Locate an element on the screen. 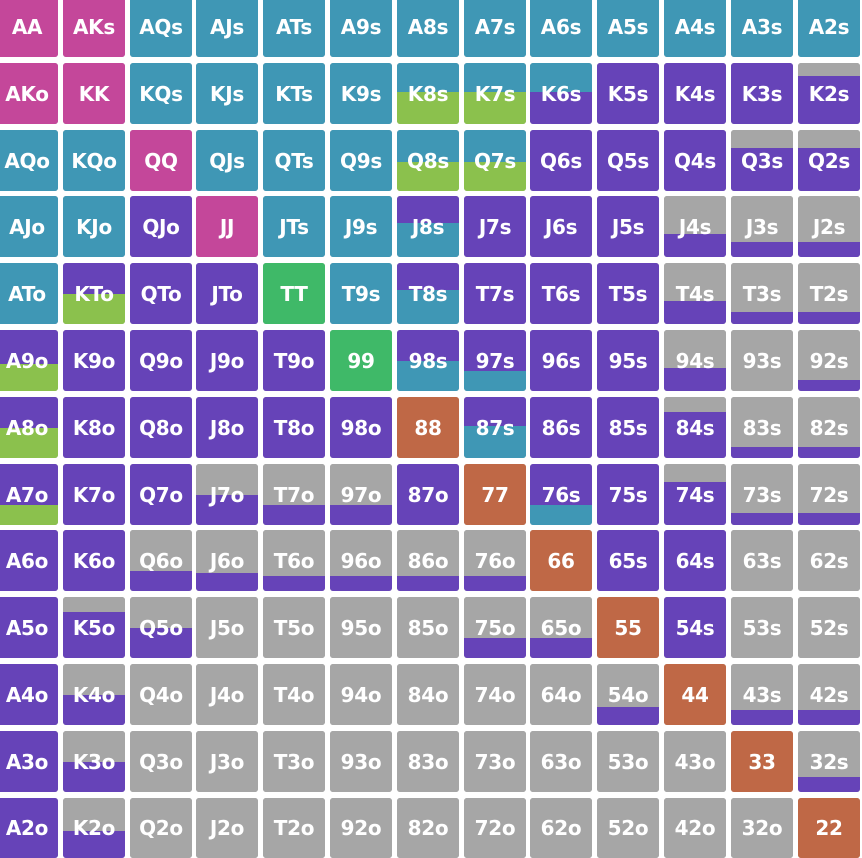 The height and width of the screenshot is (858, 862). hand-cell-KJs: KJs is located at coordinates (227, 93).